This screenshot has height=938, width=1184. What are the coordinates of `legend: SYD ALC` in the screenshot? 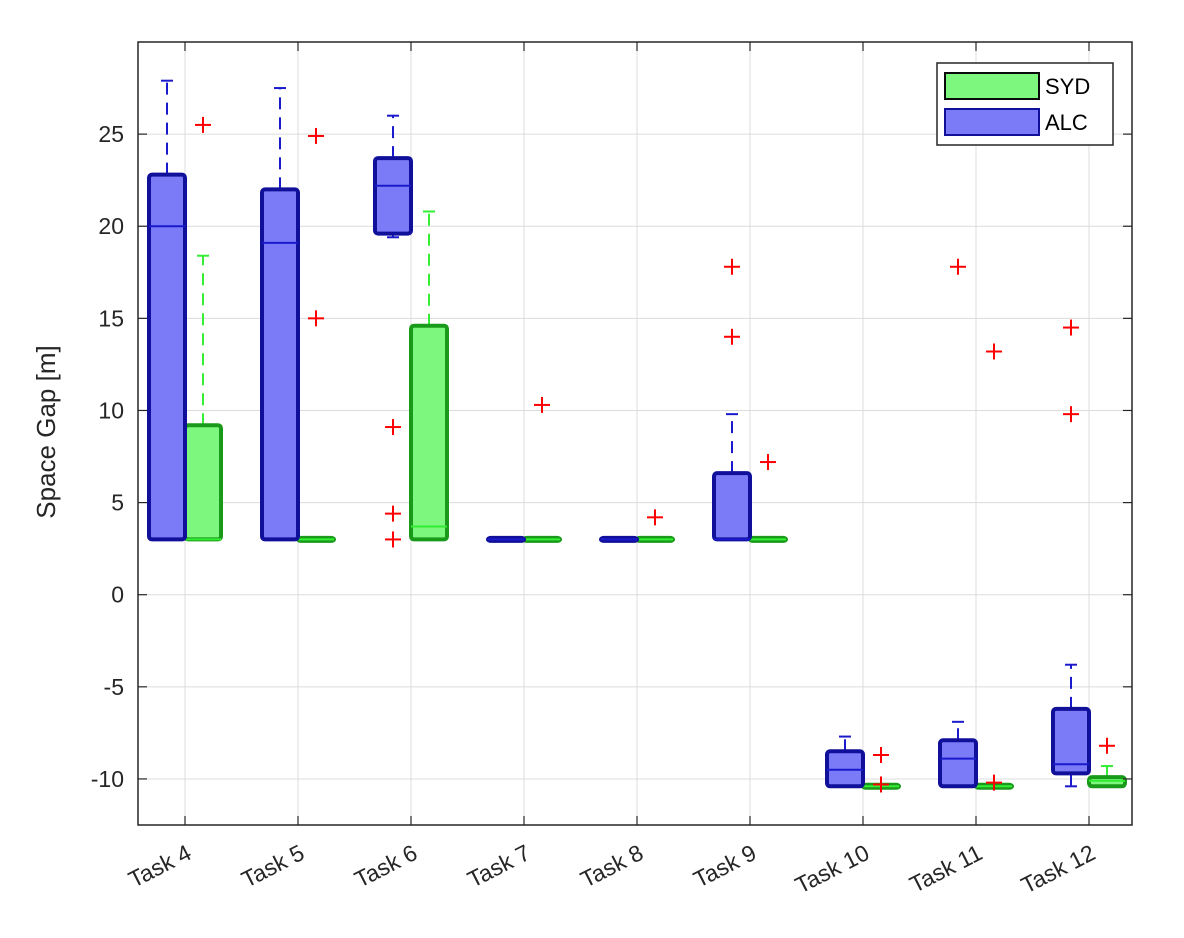 It's located at (1025, 104).